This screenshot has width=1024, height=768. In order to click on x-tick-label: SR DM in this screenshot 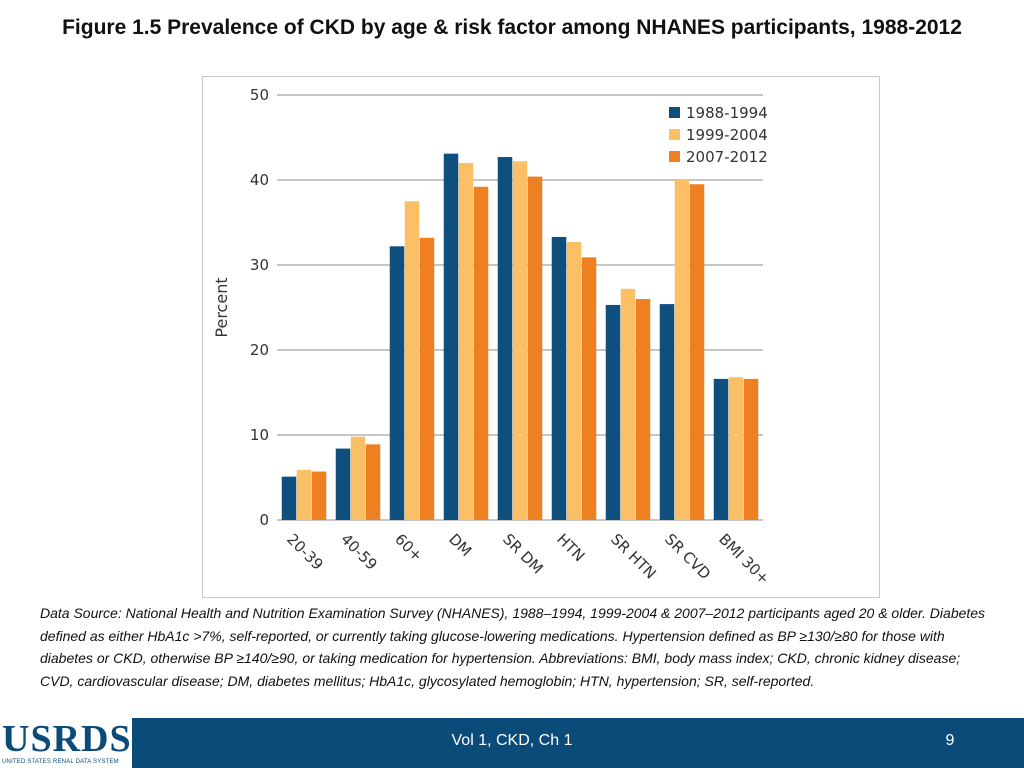, I will do `click(523, 554)`.